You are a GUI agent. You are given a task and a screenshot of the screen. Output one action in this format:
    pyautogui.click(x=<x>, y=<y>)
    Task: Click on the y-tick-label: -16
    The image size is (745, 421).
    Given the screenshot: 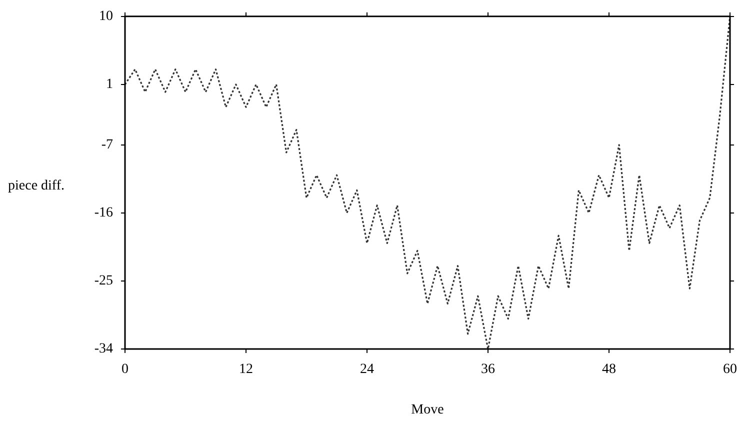 What is the action you would take?
    pyautogui.click(x=103, y=213)
    